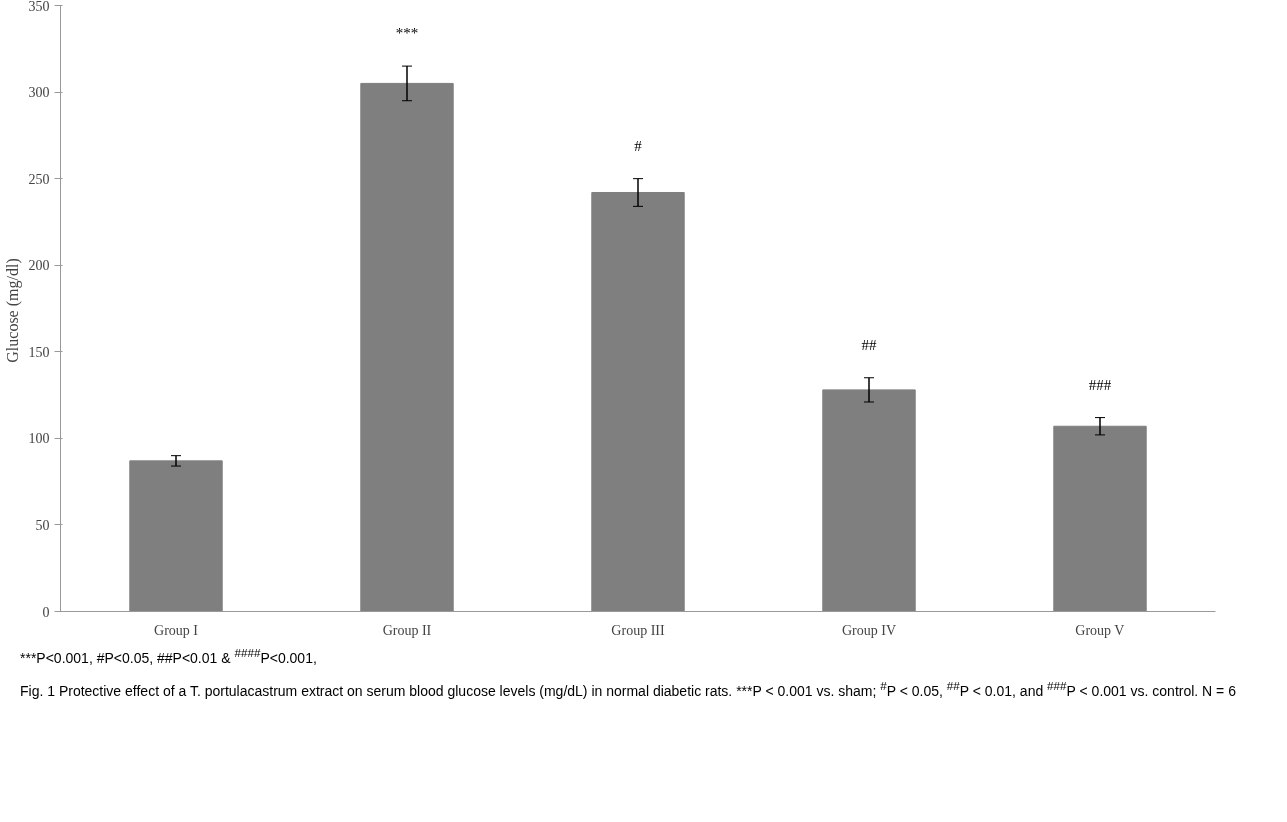  What do you see at coordinates (168, 656) in the screenshot?
I see `text: ***P<0.001, #P<0.05, ##P<0.01 & $^{####}$P<0.001,` at bounding box center [168, 656].